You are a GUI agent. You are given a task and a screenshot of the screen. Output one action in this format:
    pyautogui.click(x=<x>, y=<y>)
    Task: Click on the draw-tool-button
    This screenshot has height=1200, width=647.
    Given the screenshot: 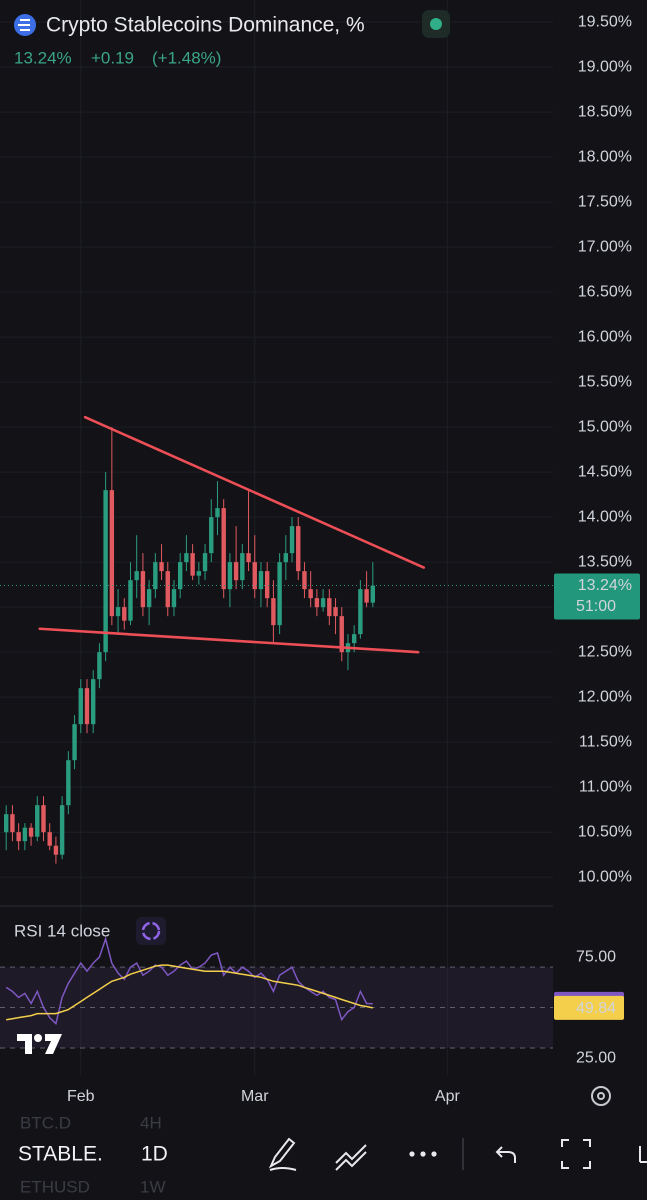 What is the action you would take?
    pyautogui.click(x=282, y=1154)
    